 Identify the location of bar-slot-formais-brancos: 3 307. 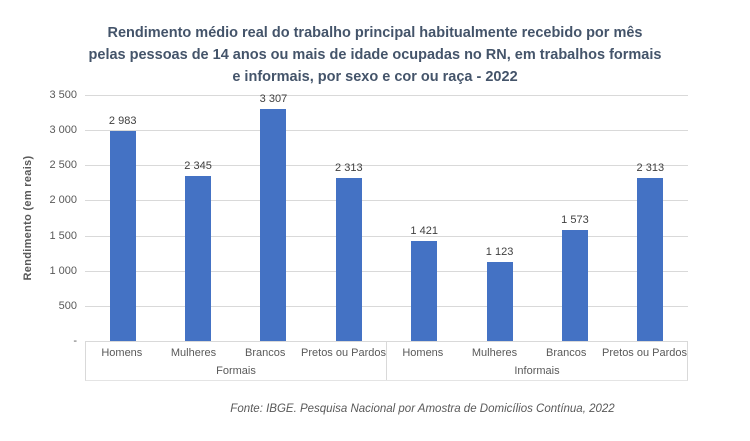
(273, 216).